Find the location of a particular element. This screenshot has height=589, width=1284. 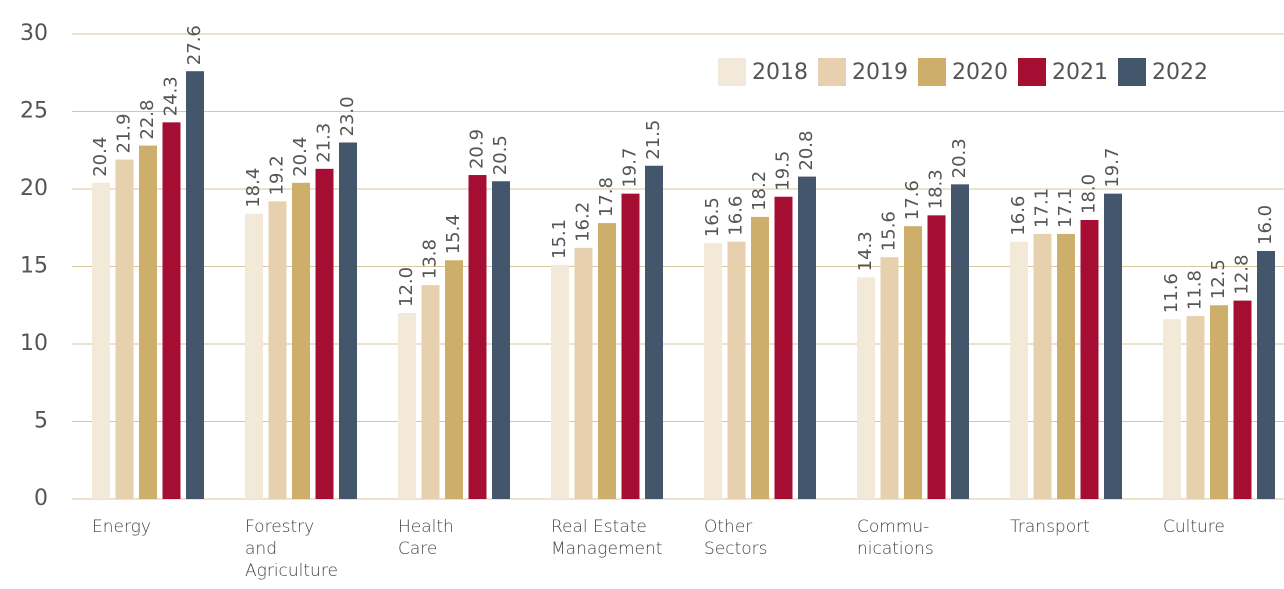

value-label: 20.9 is located at coordinates (477, 149).